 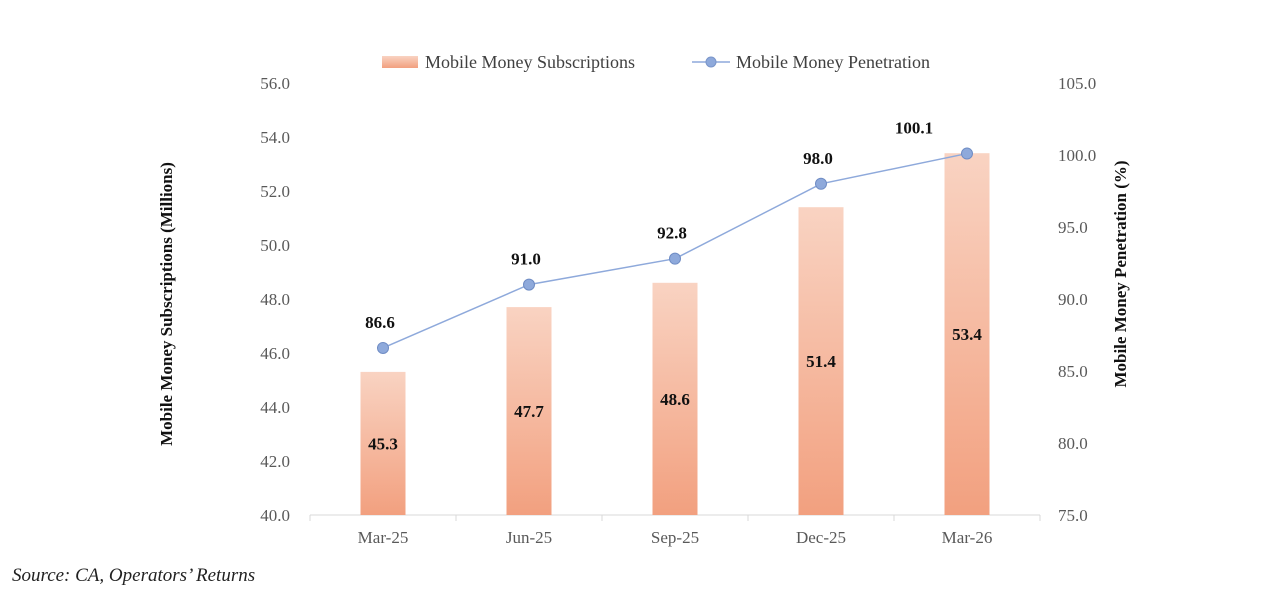 I want to click on y-tick-label: 50.0, so click(x=275, y=245).